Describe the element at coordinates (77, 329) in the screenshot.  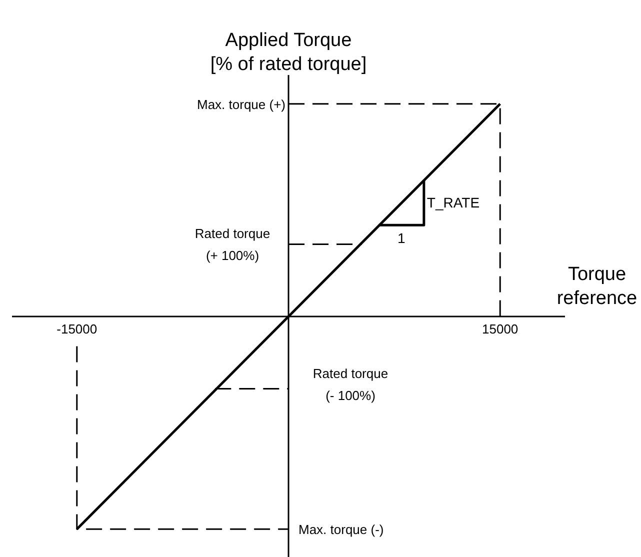
I see `x-tick-label: -15000` at that location.